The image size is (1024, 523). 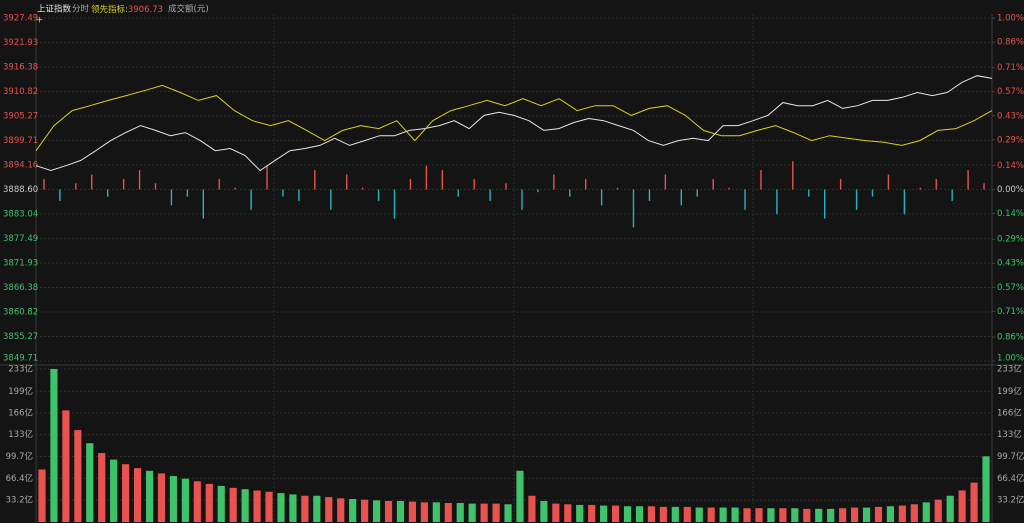 What do you see at coordinates (20, 288) in the screenshot?
I see `y-tick-label: 3866.38` at bounding box center [20, 288].